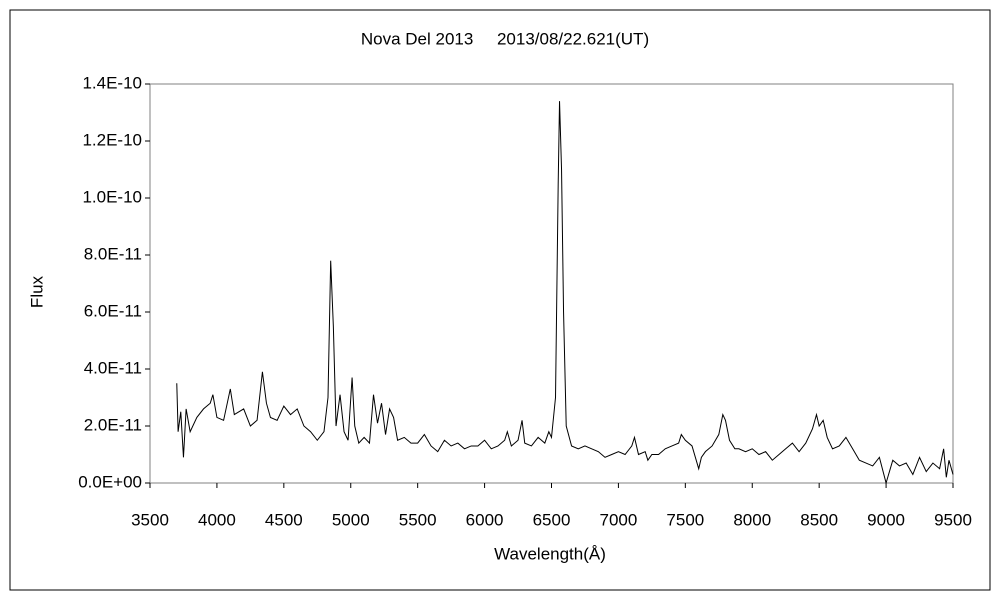 The height and width of the screenshot is (600, 1000). What do you see at coordinates (112, 82) in the screenshot?
I see `y-tick-label: 1.4E-10` at bounding box center [112, 82].